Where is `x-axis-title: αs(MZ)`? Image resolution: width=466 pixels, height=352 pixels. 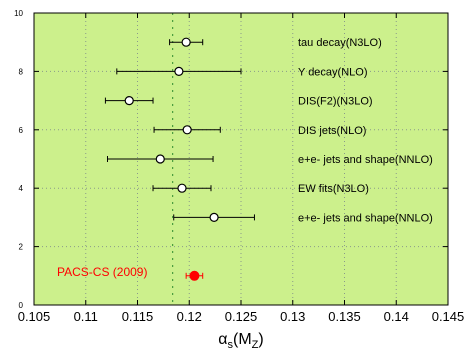
x-axis-title: αs(MZ) is located at coordinates (240, 341).